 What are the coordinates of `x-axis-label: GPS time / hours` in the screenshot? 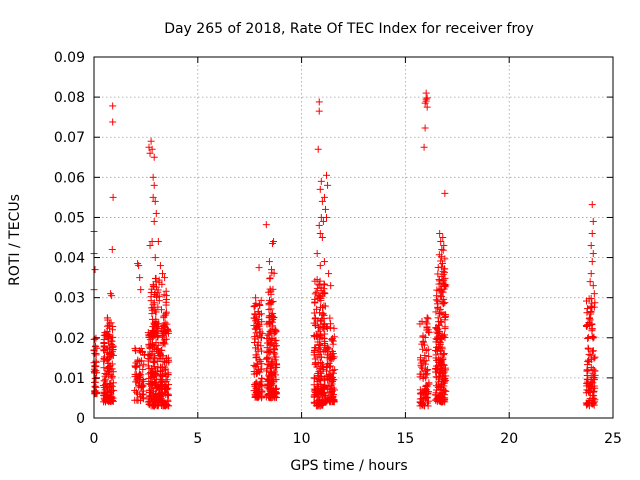 It's located at (348, 466).